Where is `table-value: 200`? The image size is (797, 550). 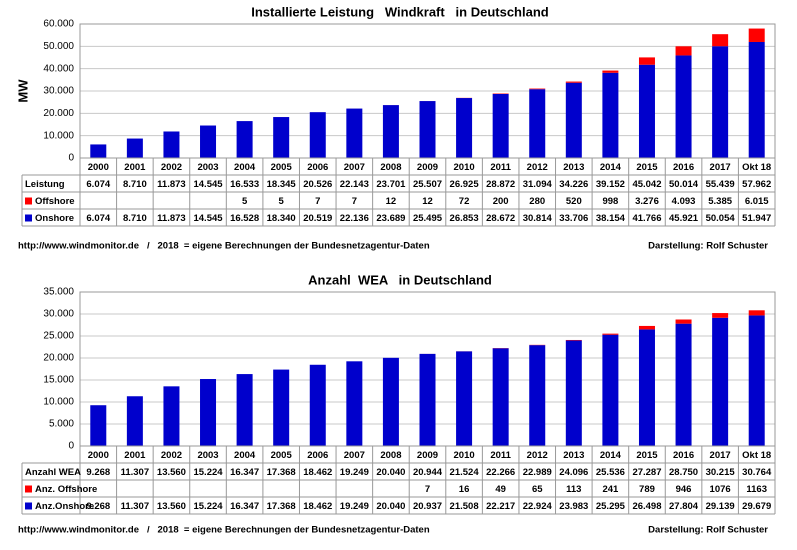 table-value: 200 is located at coordinates (501, 201).